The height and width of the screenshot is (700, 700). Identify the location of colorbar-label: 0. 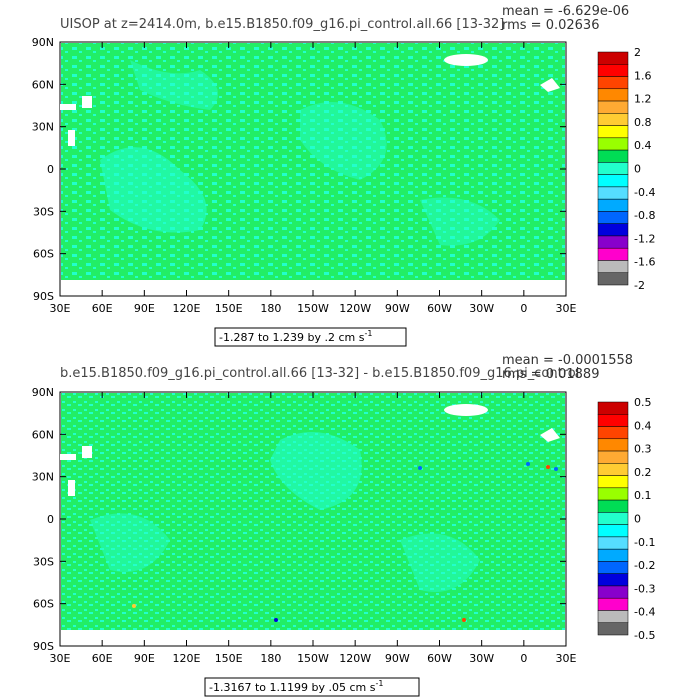
(637, 169).